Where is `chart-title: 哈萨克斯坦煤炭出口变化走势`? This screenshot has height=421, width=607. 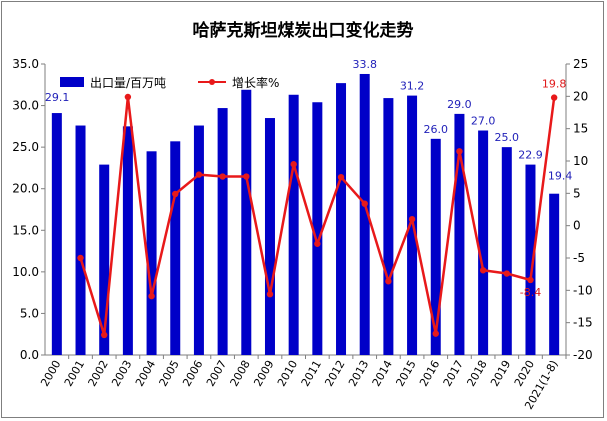 chart-title: 哈萨克斯坦煤炭出口变化走势 is located at coordinates (303, 30).